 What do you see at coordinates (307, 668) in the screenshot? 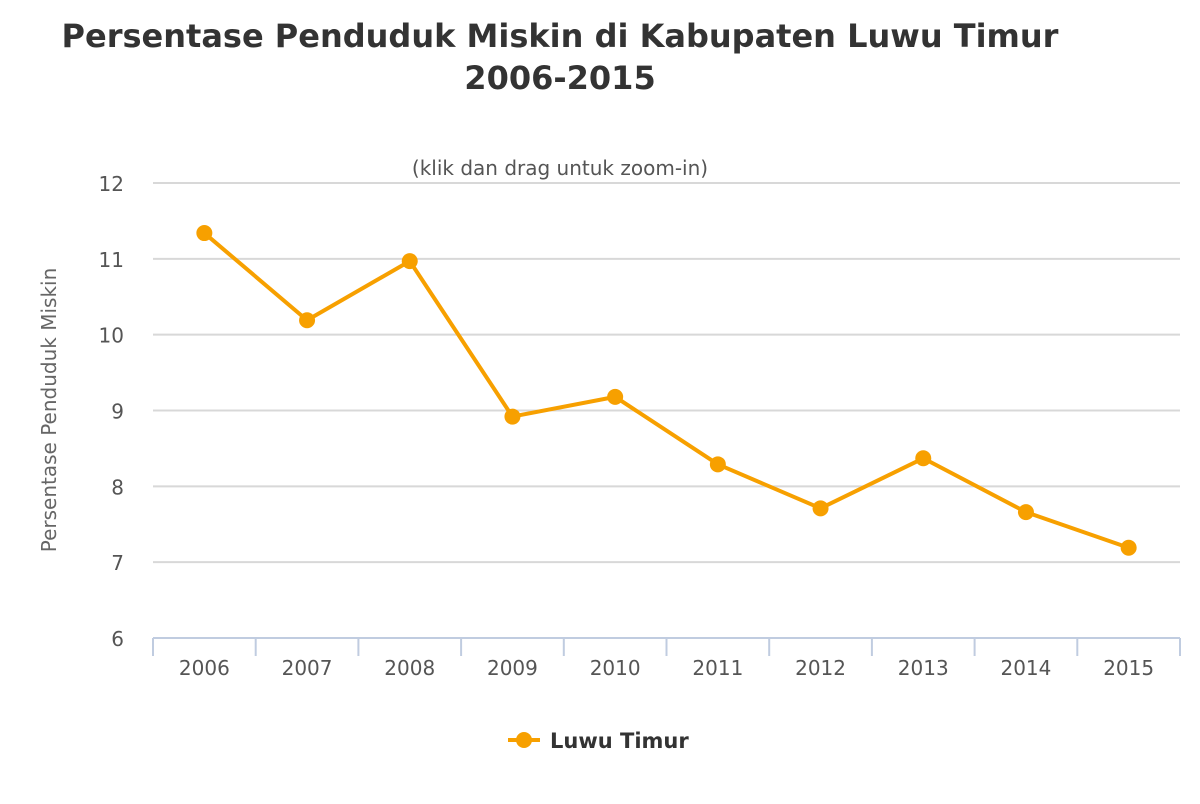
I see `x-tick-label: 2007` at bounding box center [307, 668].